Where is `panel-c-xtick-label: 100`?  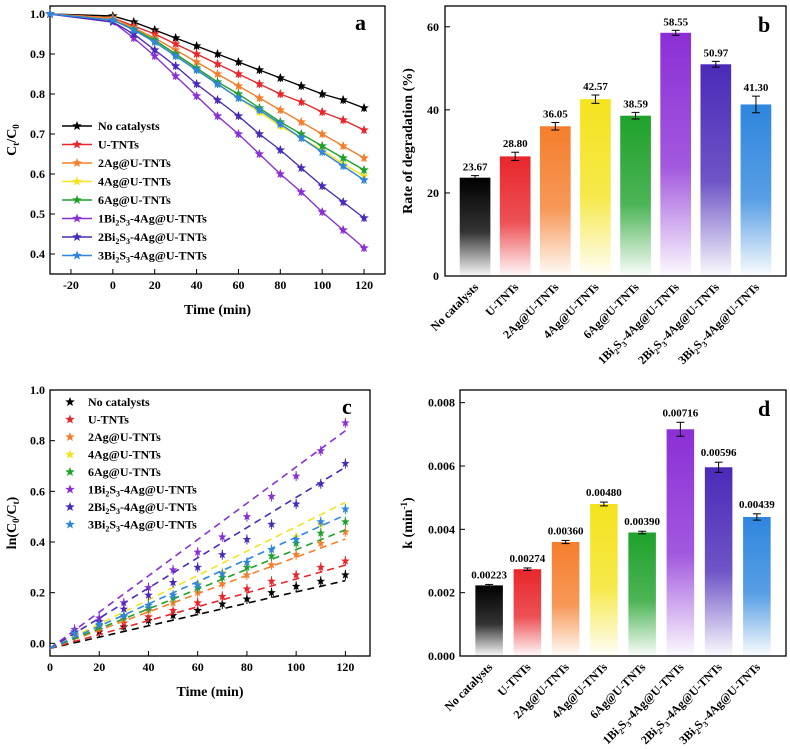
panel-c-xtick-label: 100 is located at coordinates (296, 667).